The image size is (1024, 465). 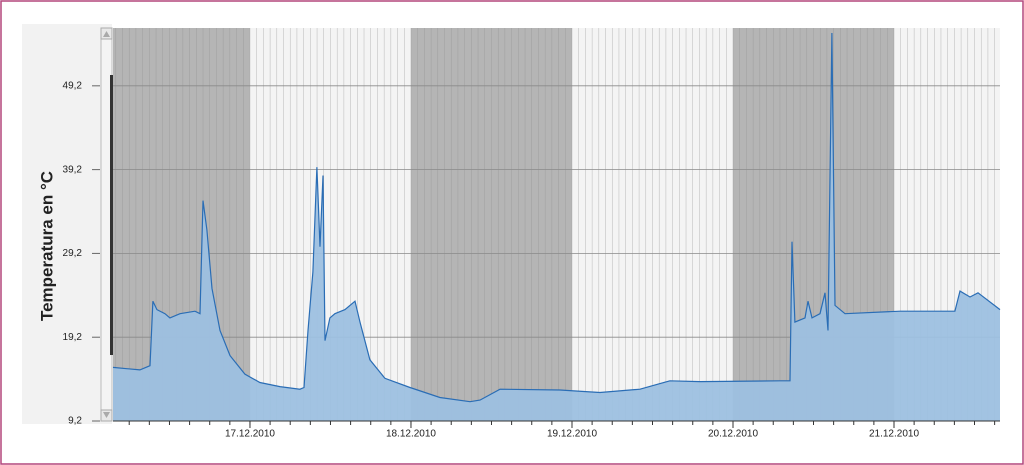 What do you see at coordinates (894, 434) in the screenshot?
I see `x-tick-label: 21.12.2010` at bounding box center [894, 434].